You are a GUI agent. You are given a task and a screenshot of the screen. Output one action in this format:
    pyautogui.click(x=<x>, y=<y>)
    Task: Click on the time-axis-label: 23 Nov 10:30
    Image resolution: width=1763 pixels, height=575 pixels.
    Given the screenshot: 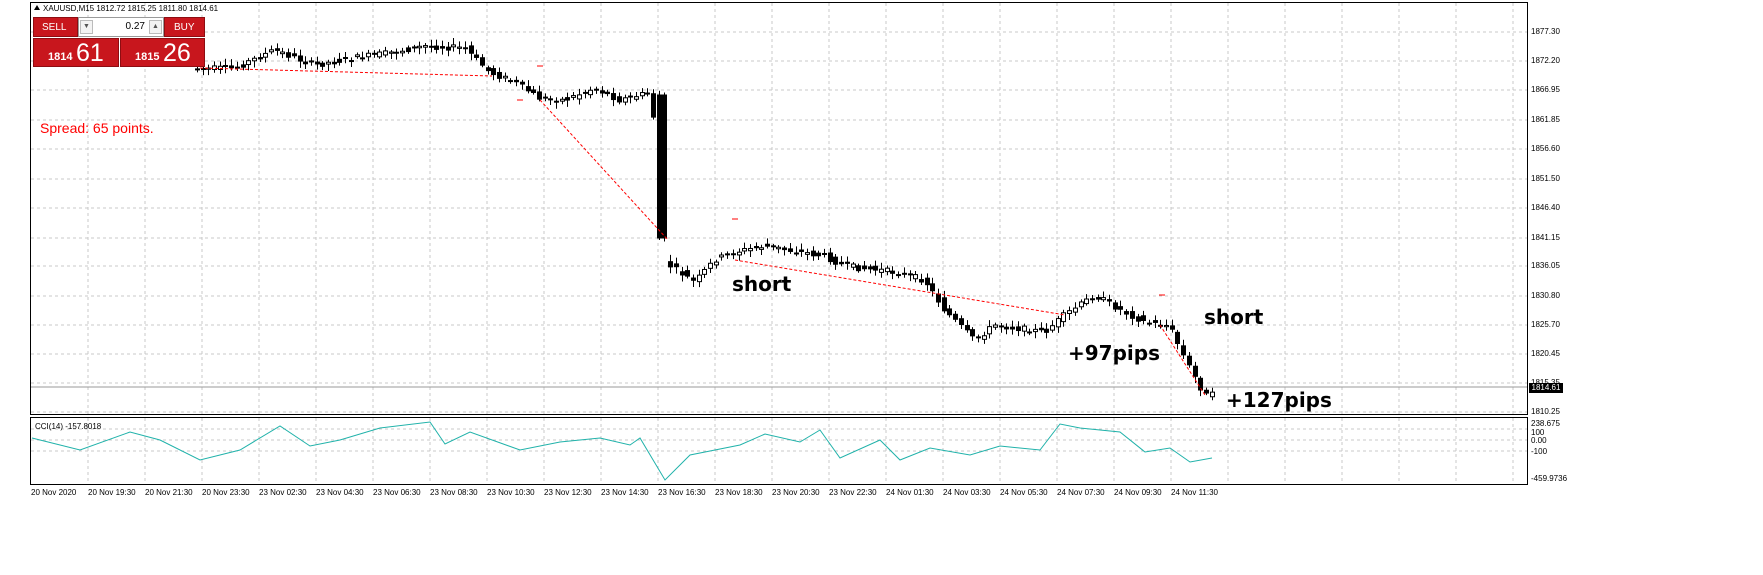 What is the action you would take?
    pyautogui.click(x=511, y=492)
    